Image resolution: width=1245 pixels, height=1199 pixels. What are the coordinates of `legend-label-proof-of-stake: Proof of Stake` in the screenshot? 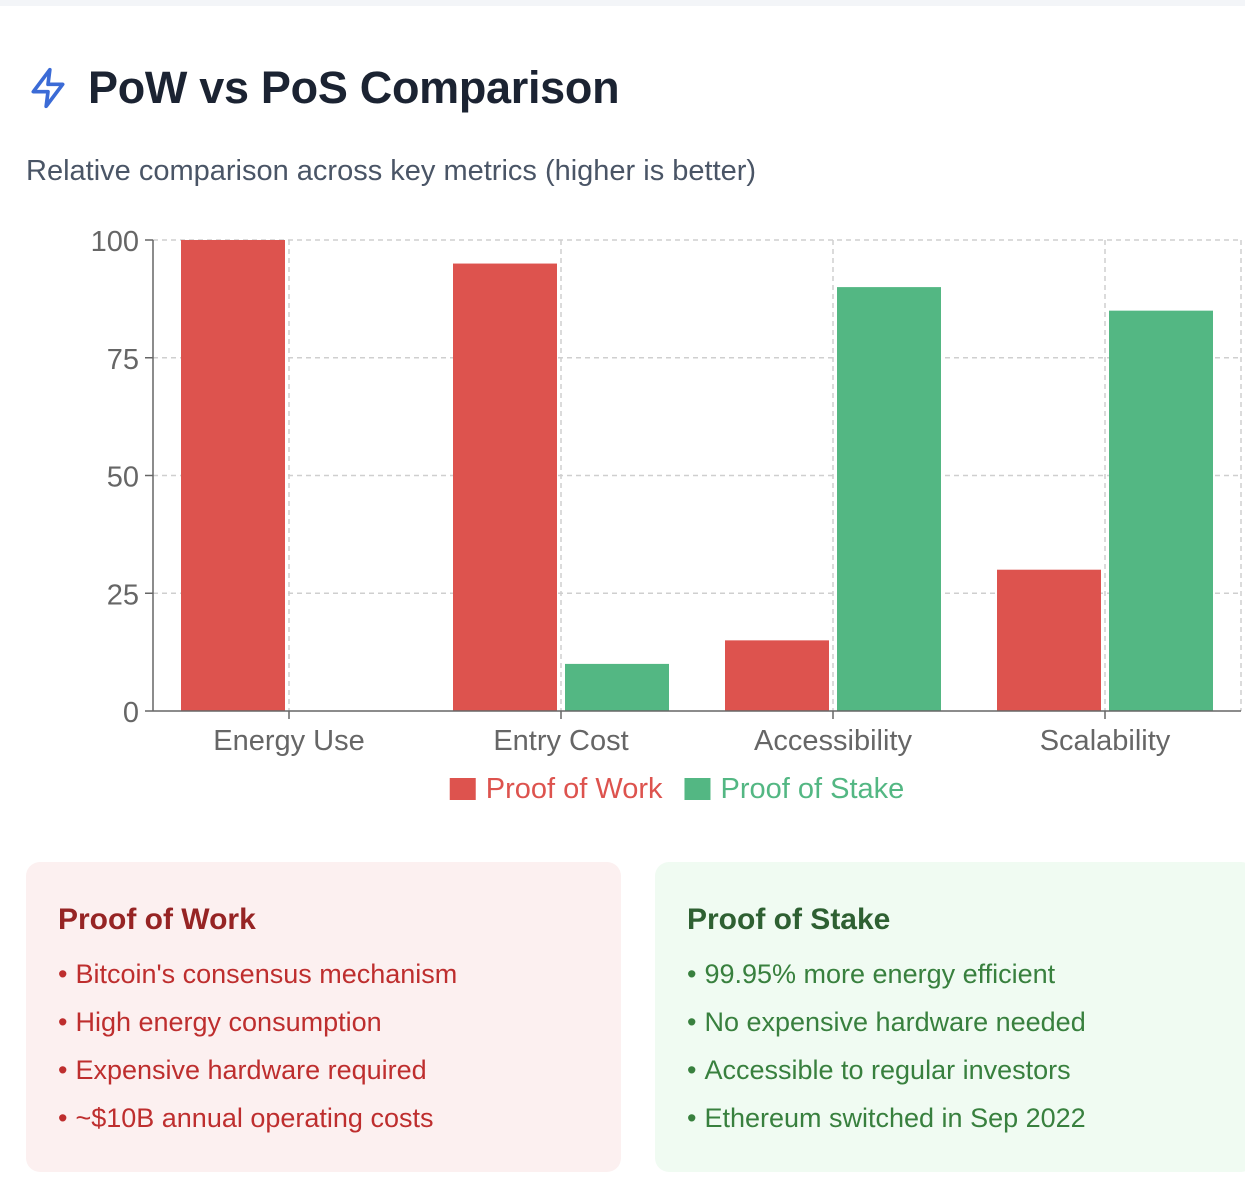 It's located at (812, 789).